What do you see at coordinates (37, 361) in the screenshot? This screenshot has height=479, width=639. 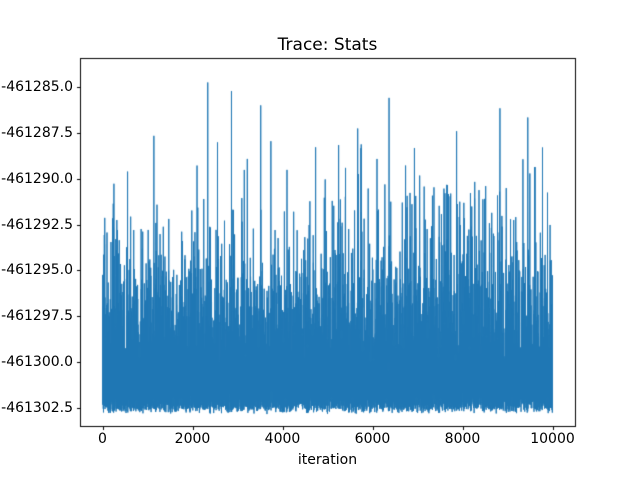 I see `y-tick-label: -461300.0` at bounding box center [37, 361].